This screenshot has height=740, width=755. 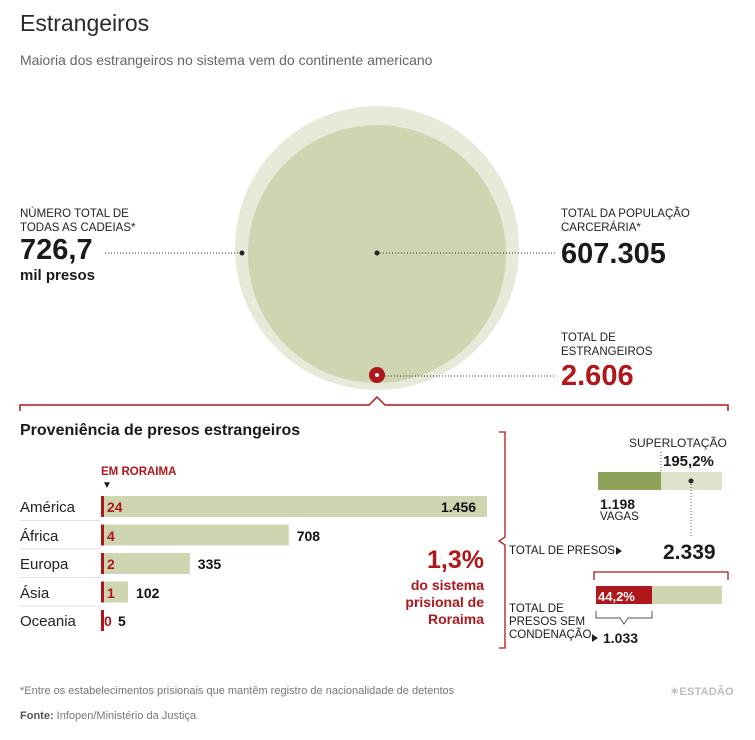 What do you see at coordinates (115, 507) in the screenshot?
I see `roraima-value-label: 24` at bounding box center [115, 507].